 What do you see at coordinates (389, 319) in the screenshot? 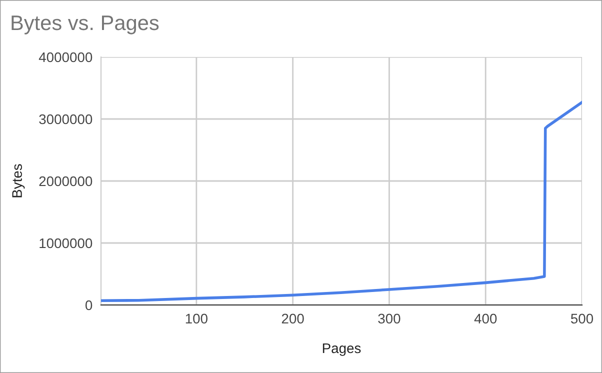
I see `x-tick-label: 300` at bounding box center [389, 319].